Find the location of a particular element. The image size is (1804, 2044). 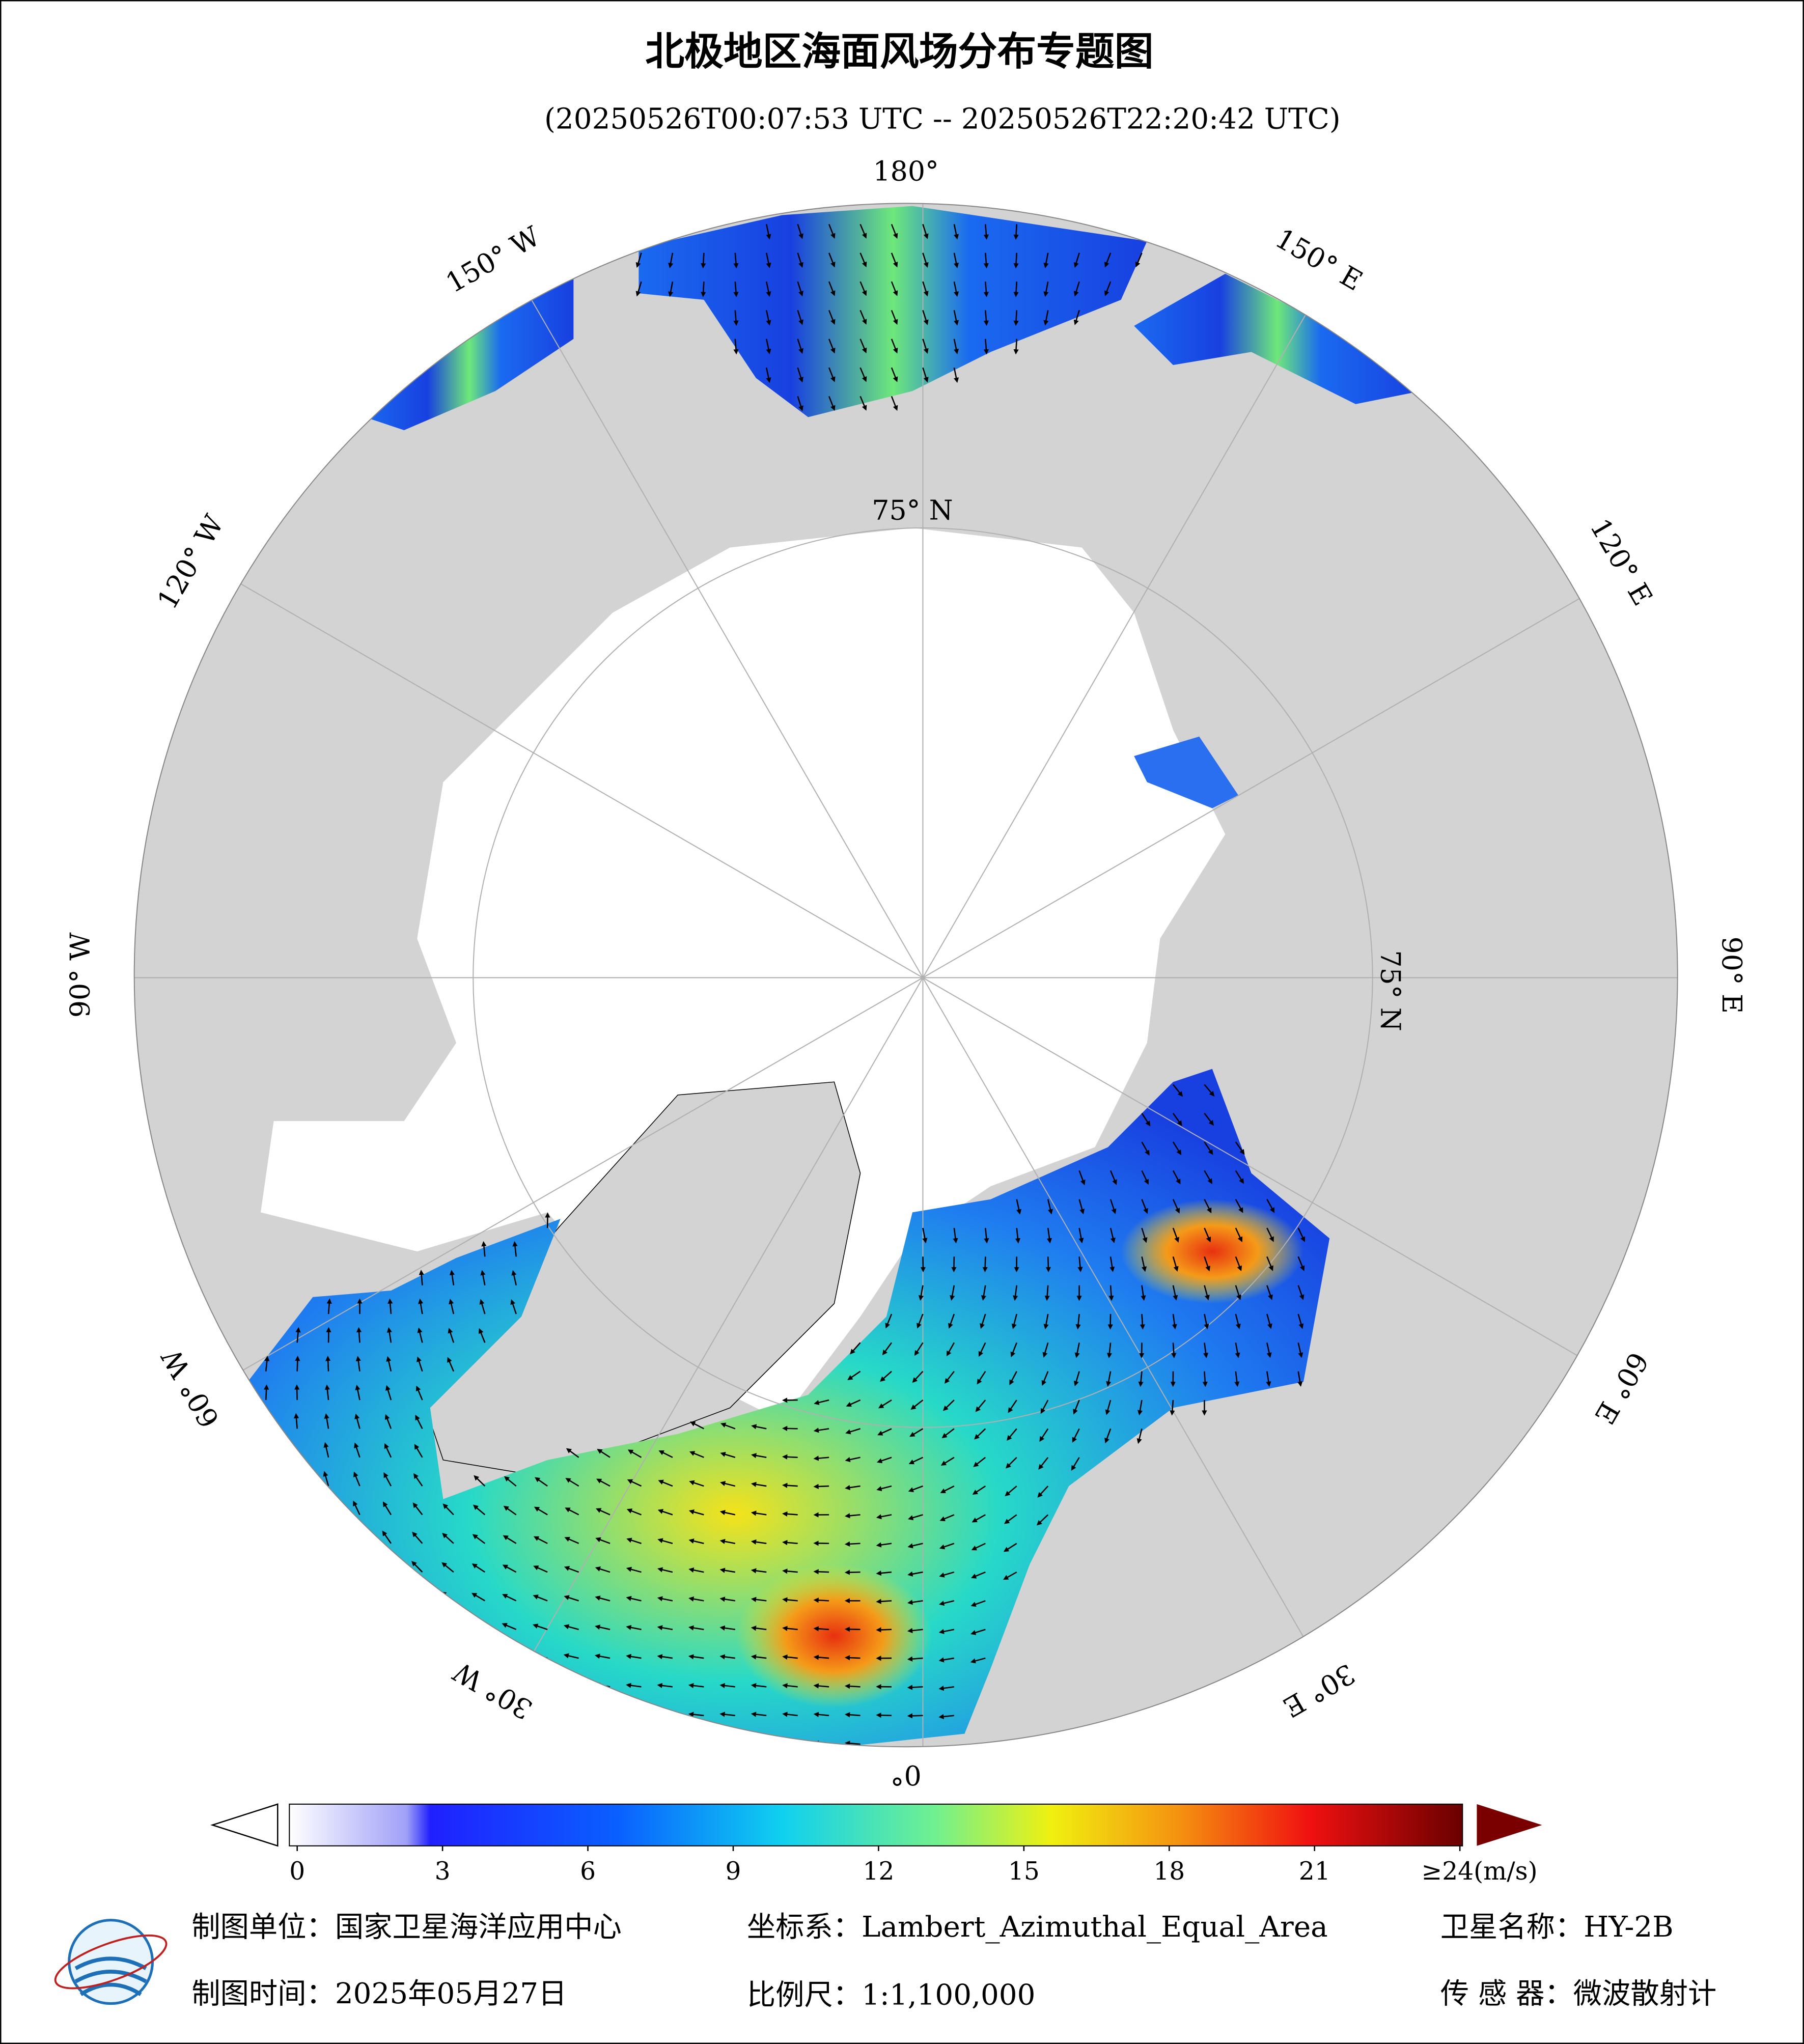

meridian is located at coordinates (695, 590).